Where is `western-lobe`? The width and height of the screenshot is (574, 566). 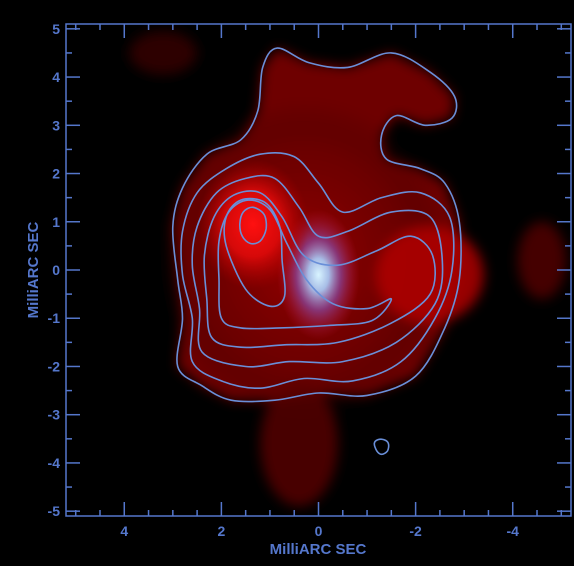
western-lobe is located at coordinates (430, 275).